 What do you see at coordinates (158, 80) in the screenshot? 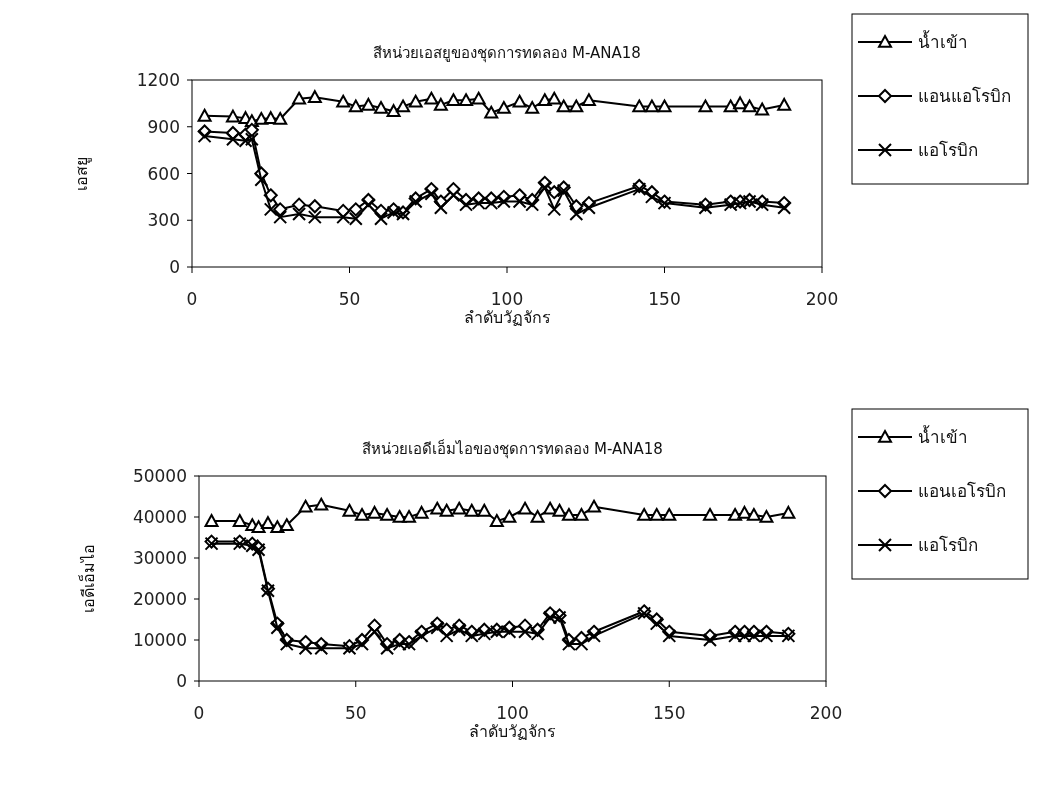
I see `y-tick-label: 1200` at bounding box center [158, 80].